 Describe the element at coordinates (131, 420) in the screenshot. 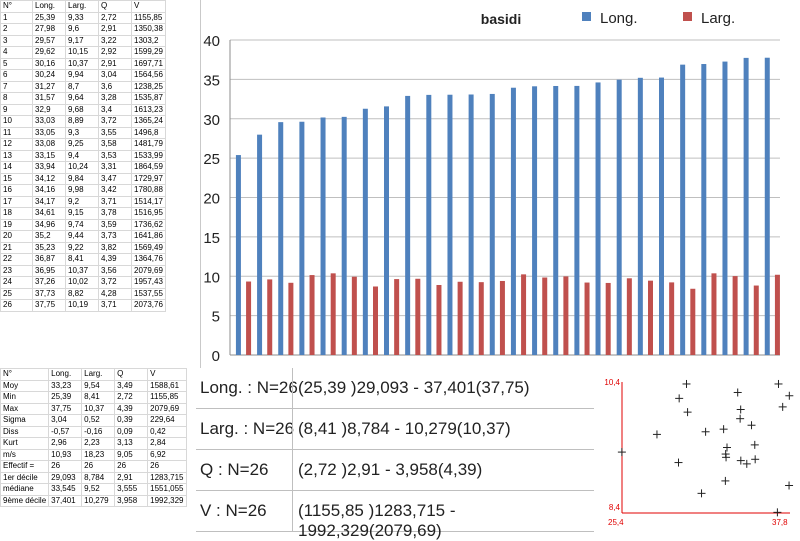

I see `table-cell: 0,39` at that location.